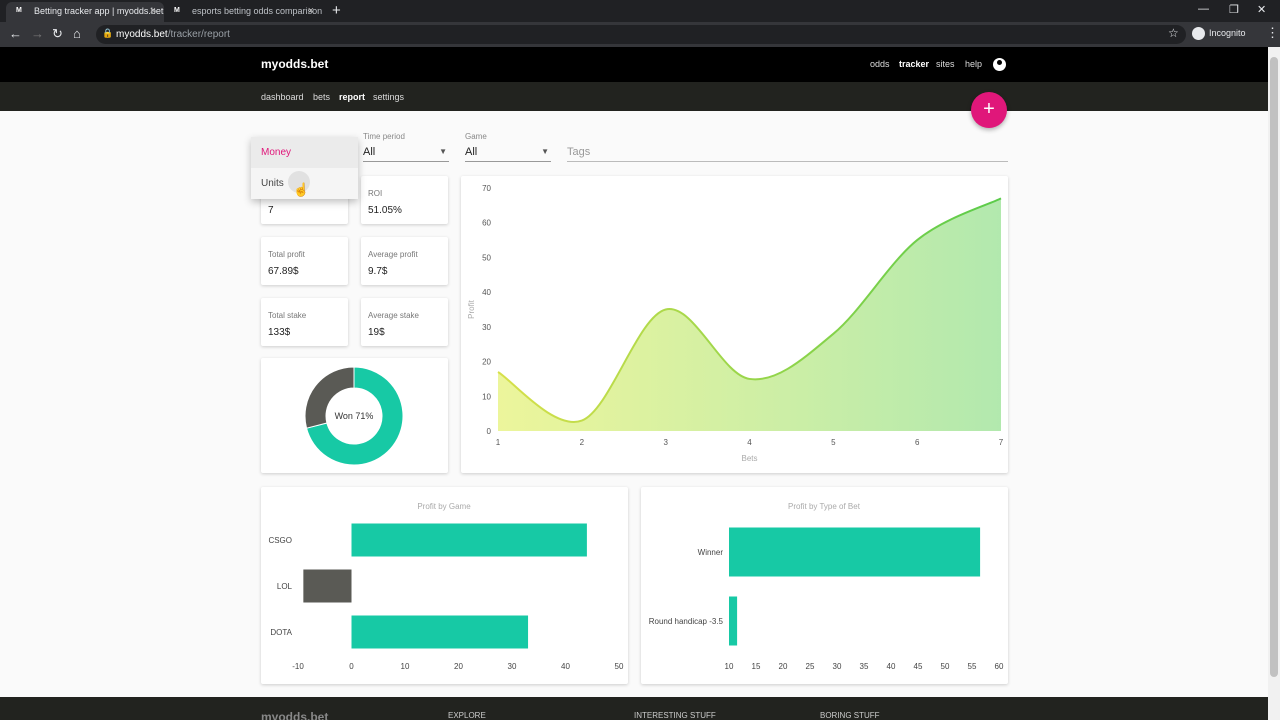  I want to click on y-tick-label: 50, so click(486, 257).